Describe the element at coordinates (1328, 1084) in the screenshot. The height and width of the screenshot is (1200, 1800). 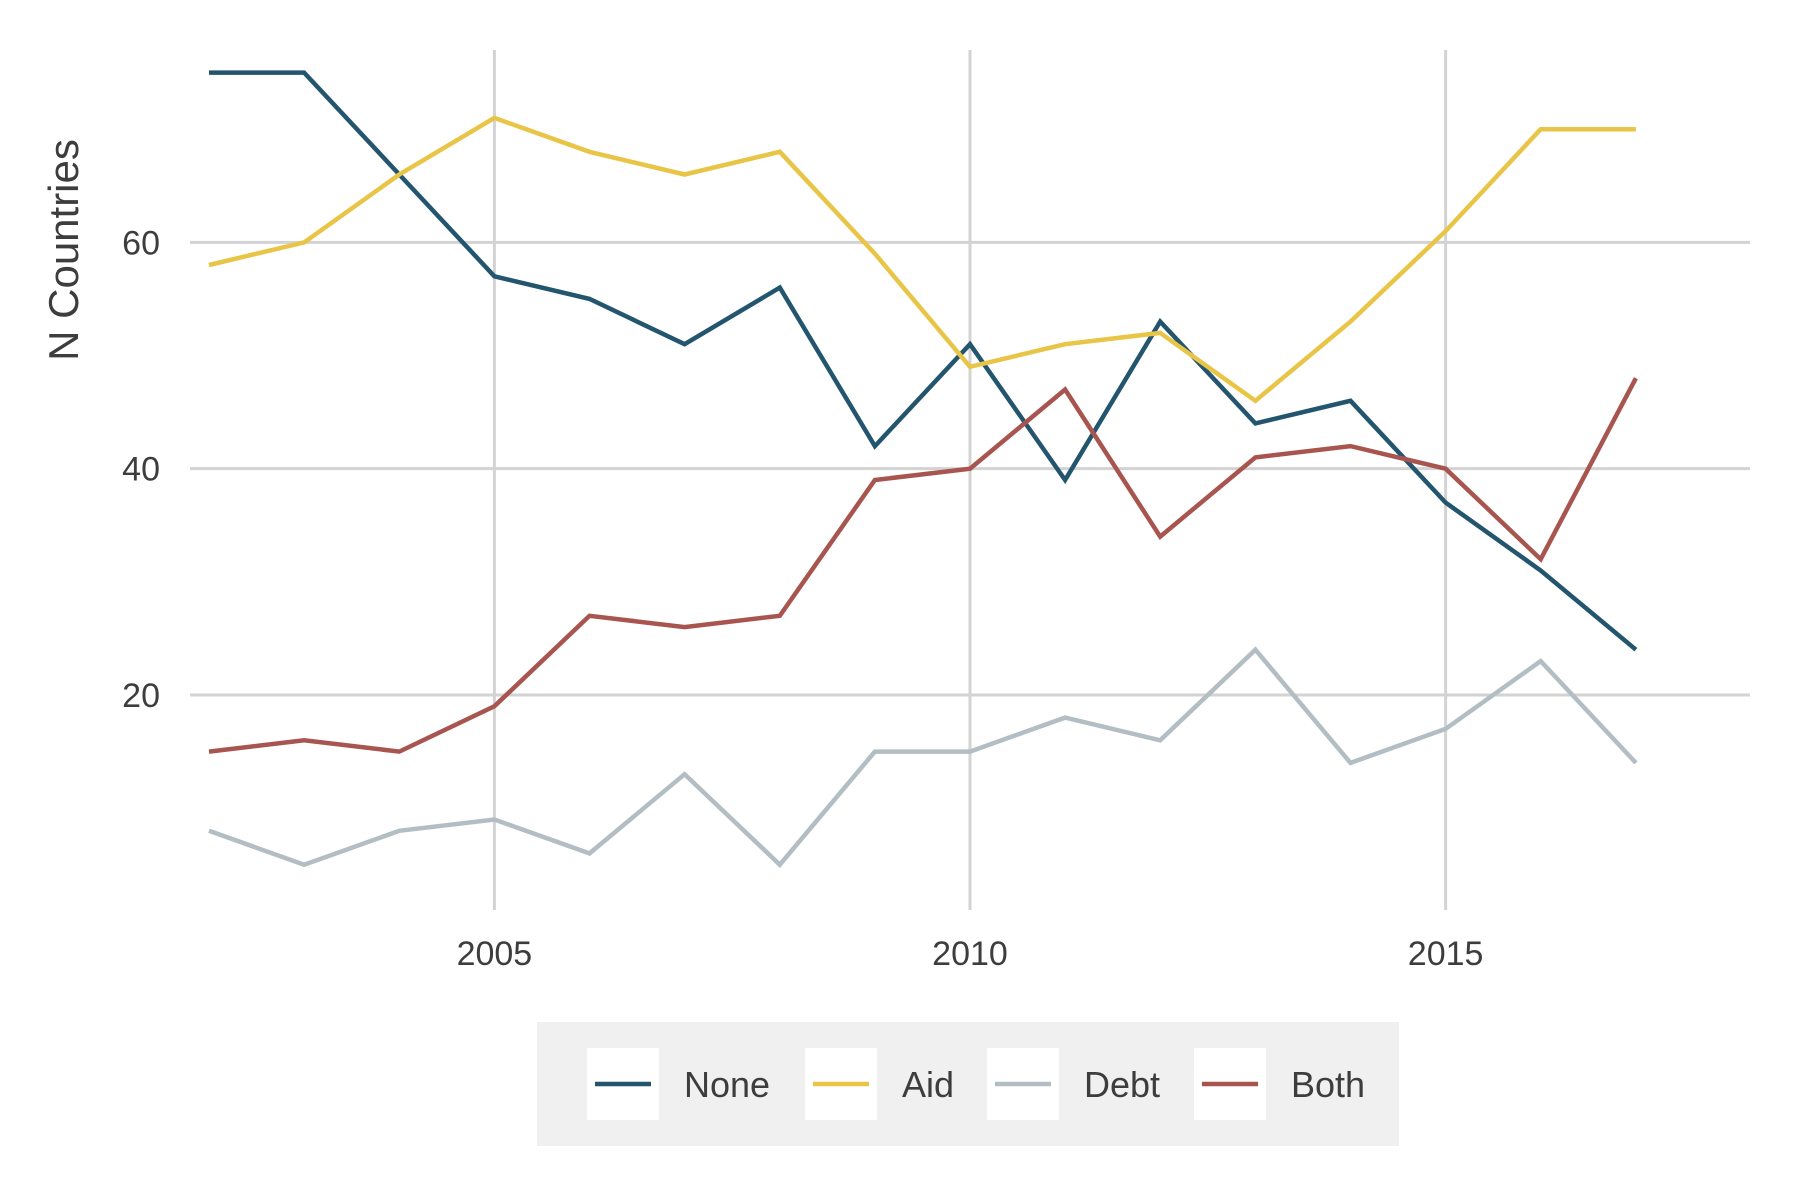
I see `legend-label: Both` at that location.